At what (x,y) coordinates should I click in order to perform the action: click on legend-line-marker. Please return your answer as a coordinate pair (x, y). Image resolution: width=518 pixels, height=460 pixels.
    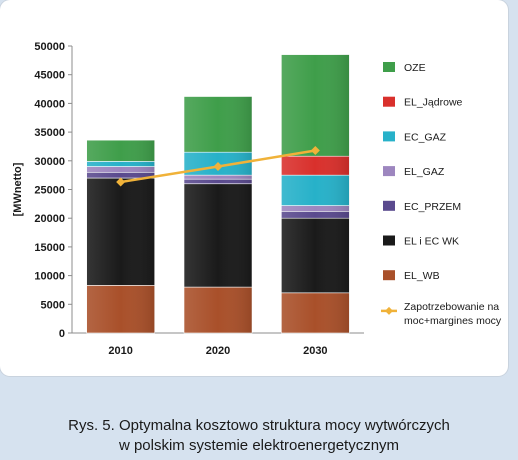
    Looking at the image, I should click on (389, 310).